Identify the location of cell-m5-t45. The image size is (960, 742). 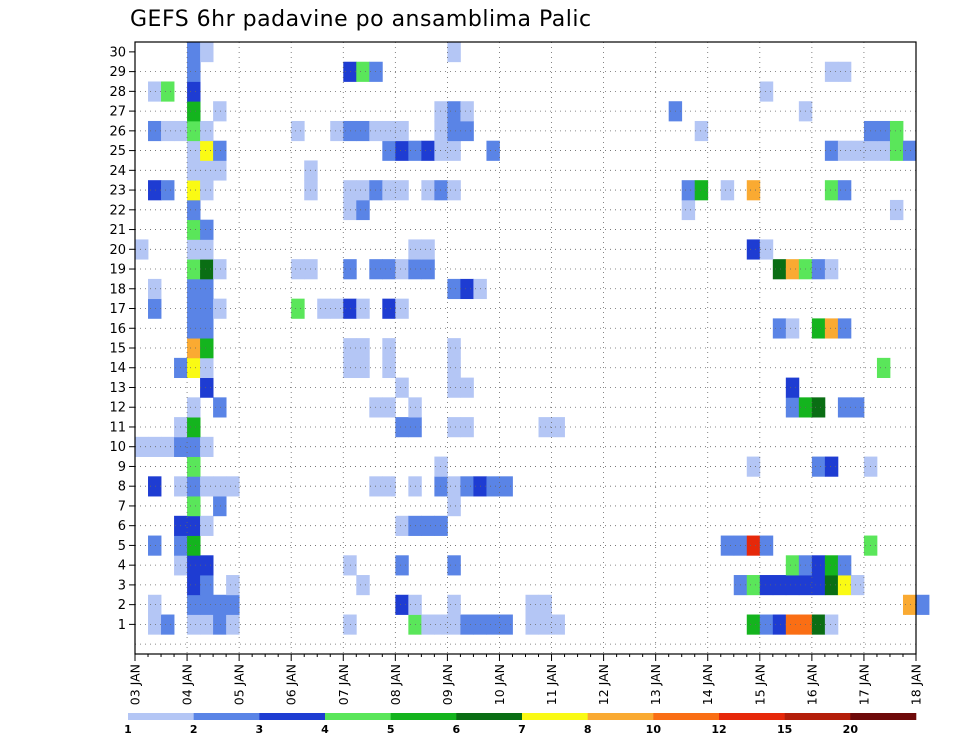
(727, 545).